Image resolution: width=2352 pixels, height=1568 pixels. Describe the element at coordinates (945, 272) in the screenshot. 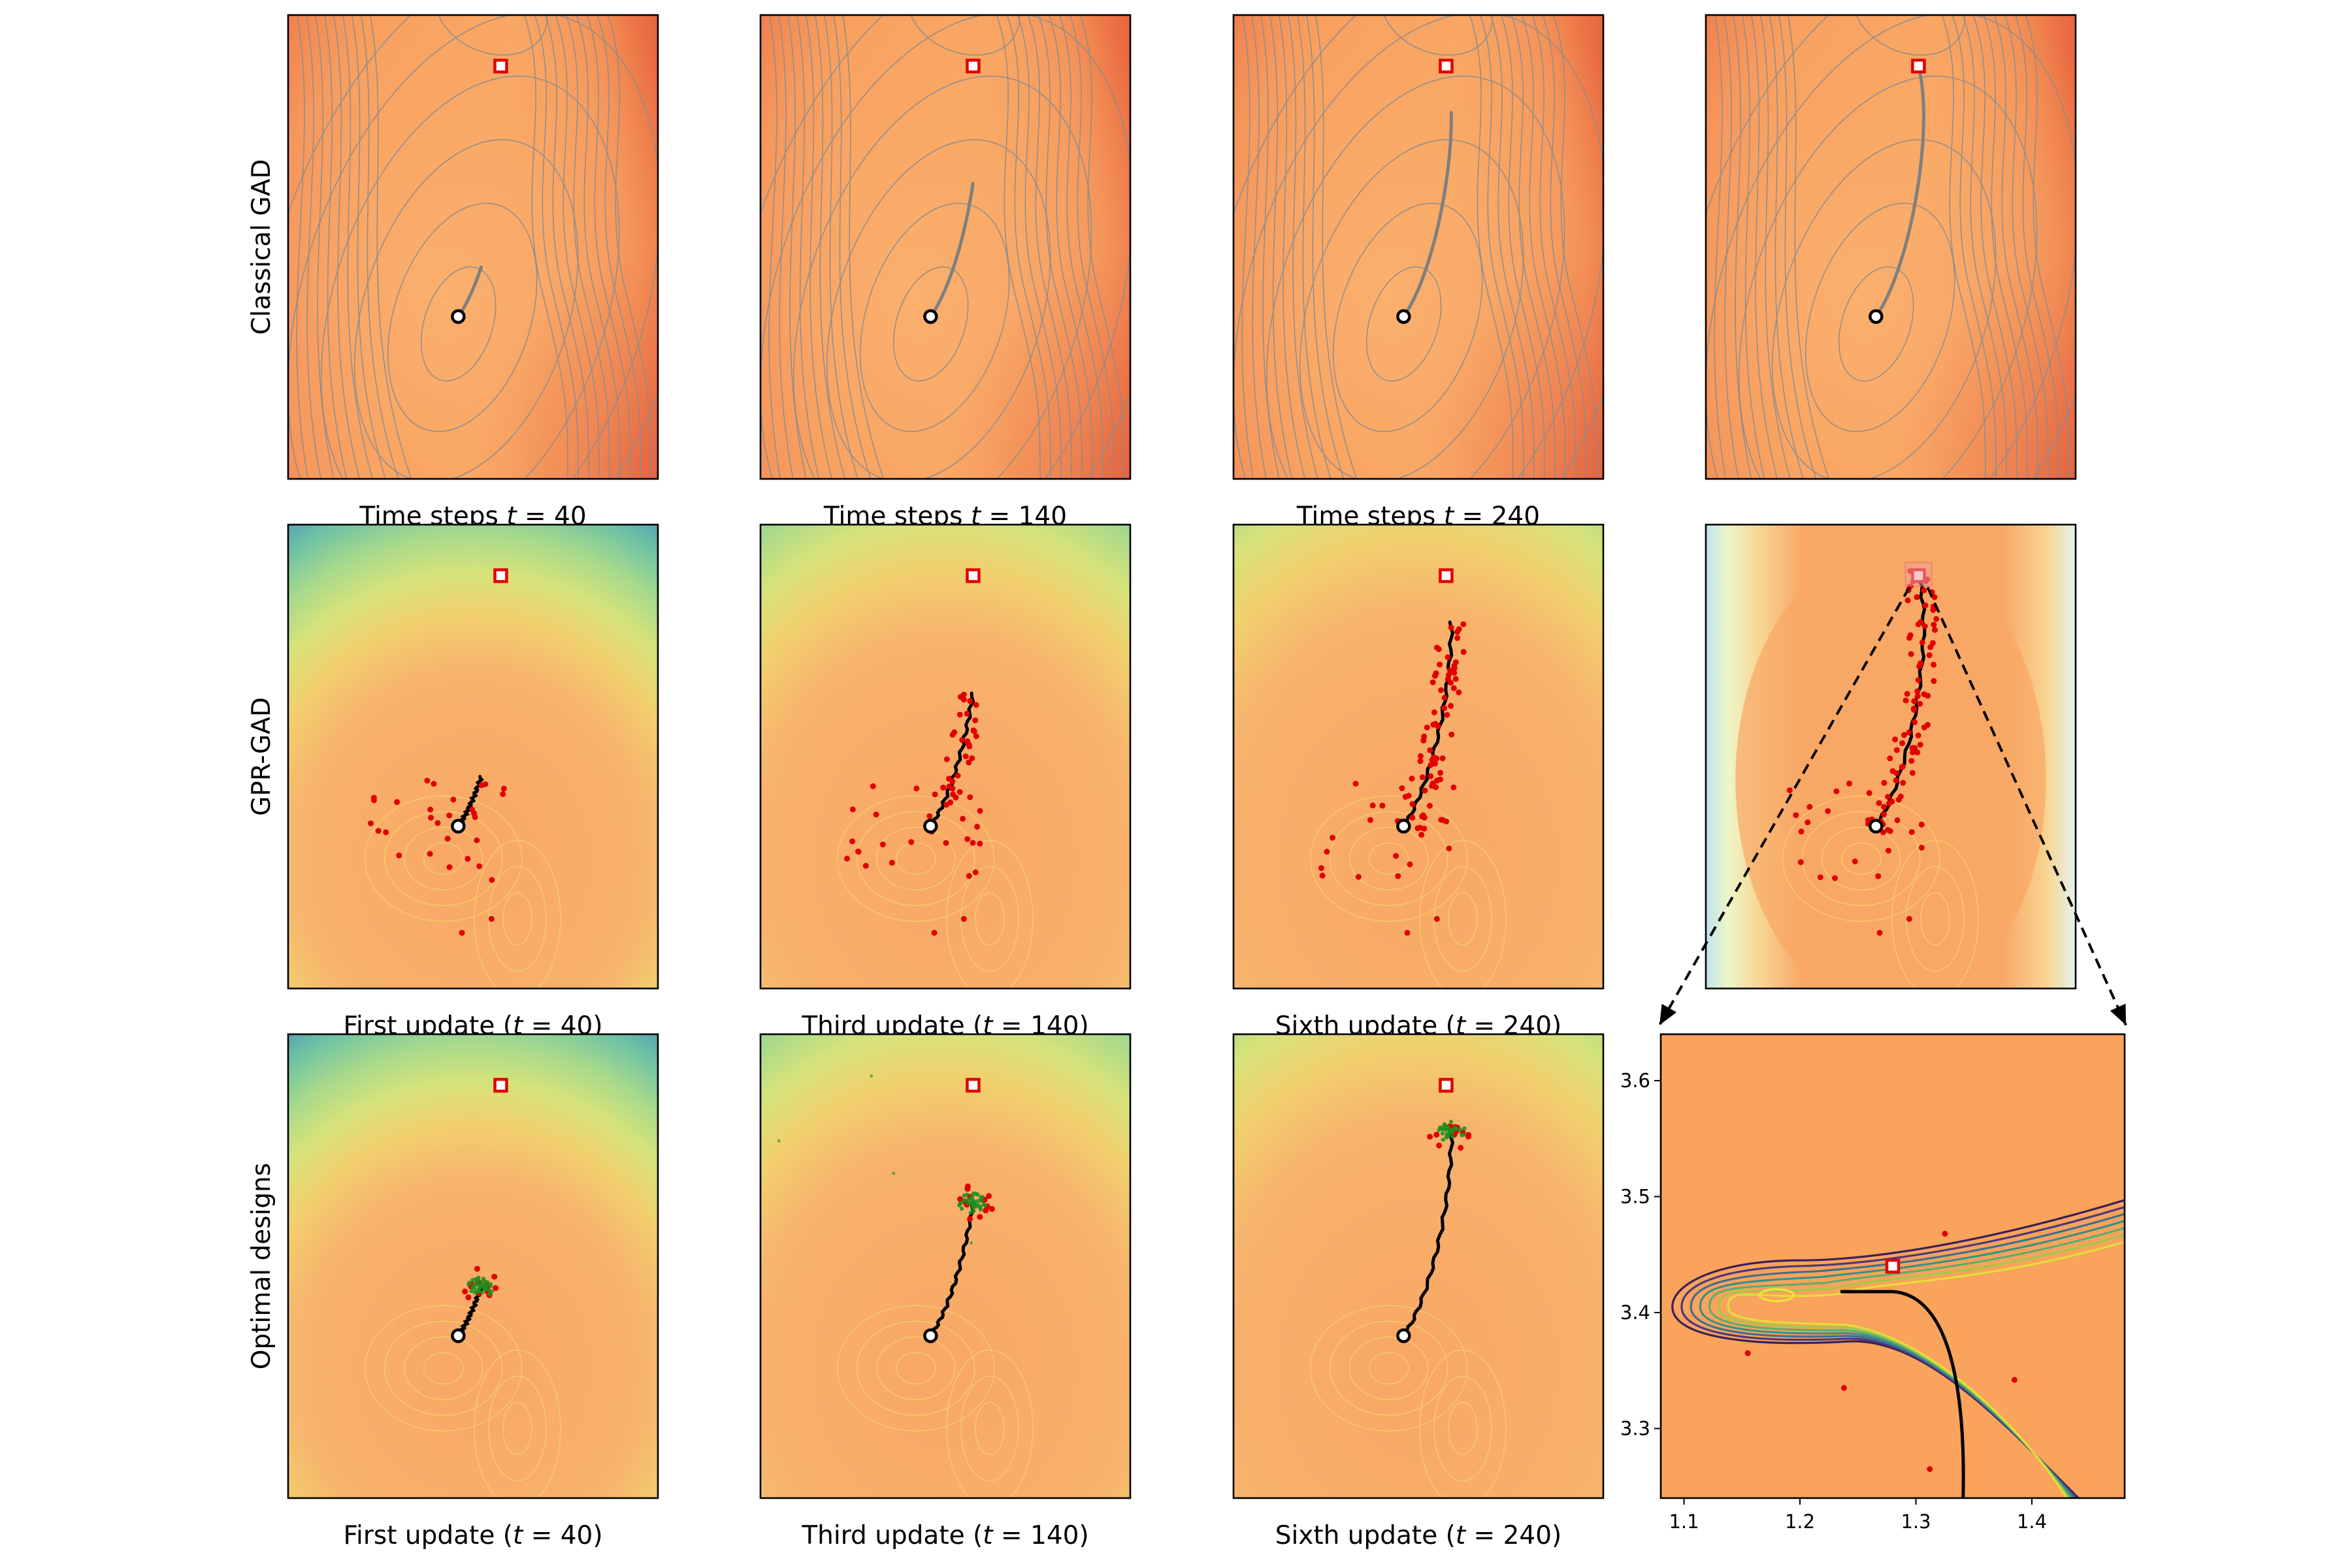

I see `panel-r1-c2: Time steps t = 140` at that location.